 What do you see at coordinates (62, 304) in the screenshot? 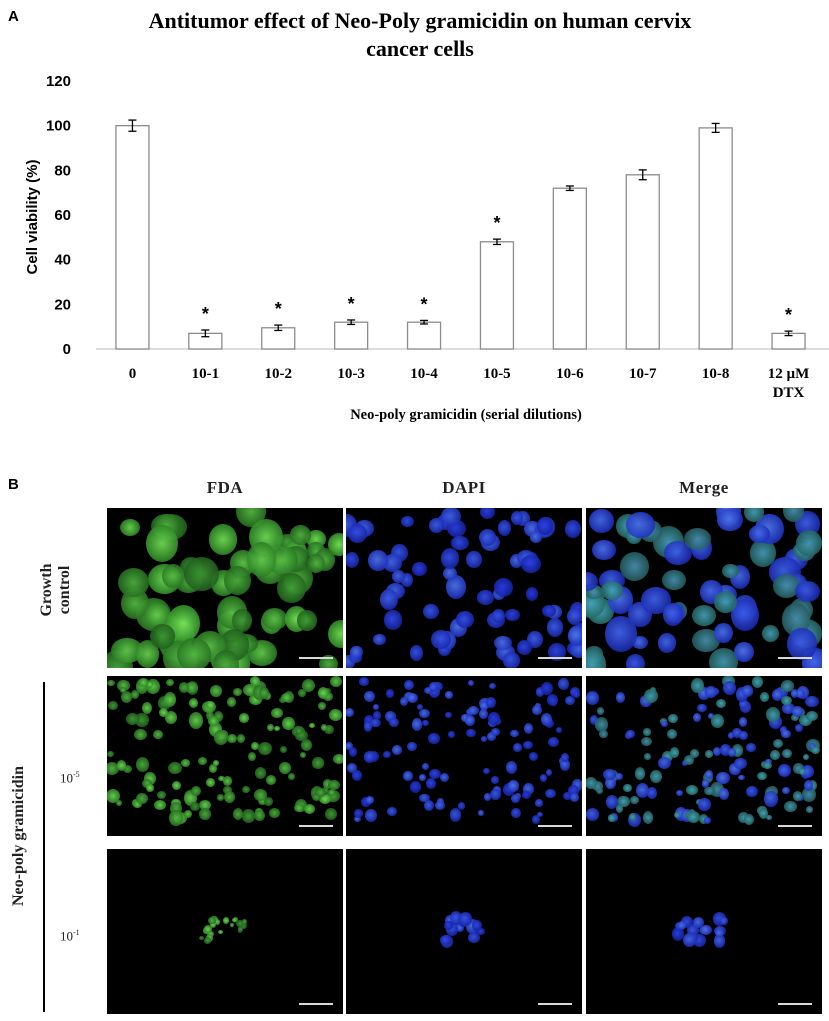
I see `y-tick-label: 20` at bounding box center [62, 304].